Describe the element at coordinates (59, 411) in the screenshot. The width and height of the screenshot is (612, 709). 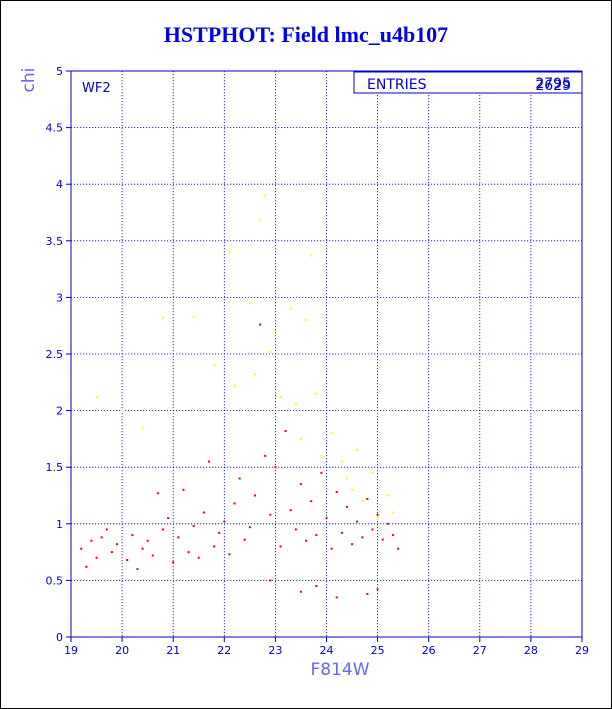
I see `y-tick-label: 2` at that location.